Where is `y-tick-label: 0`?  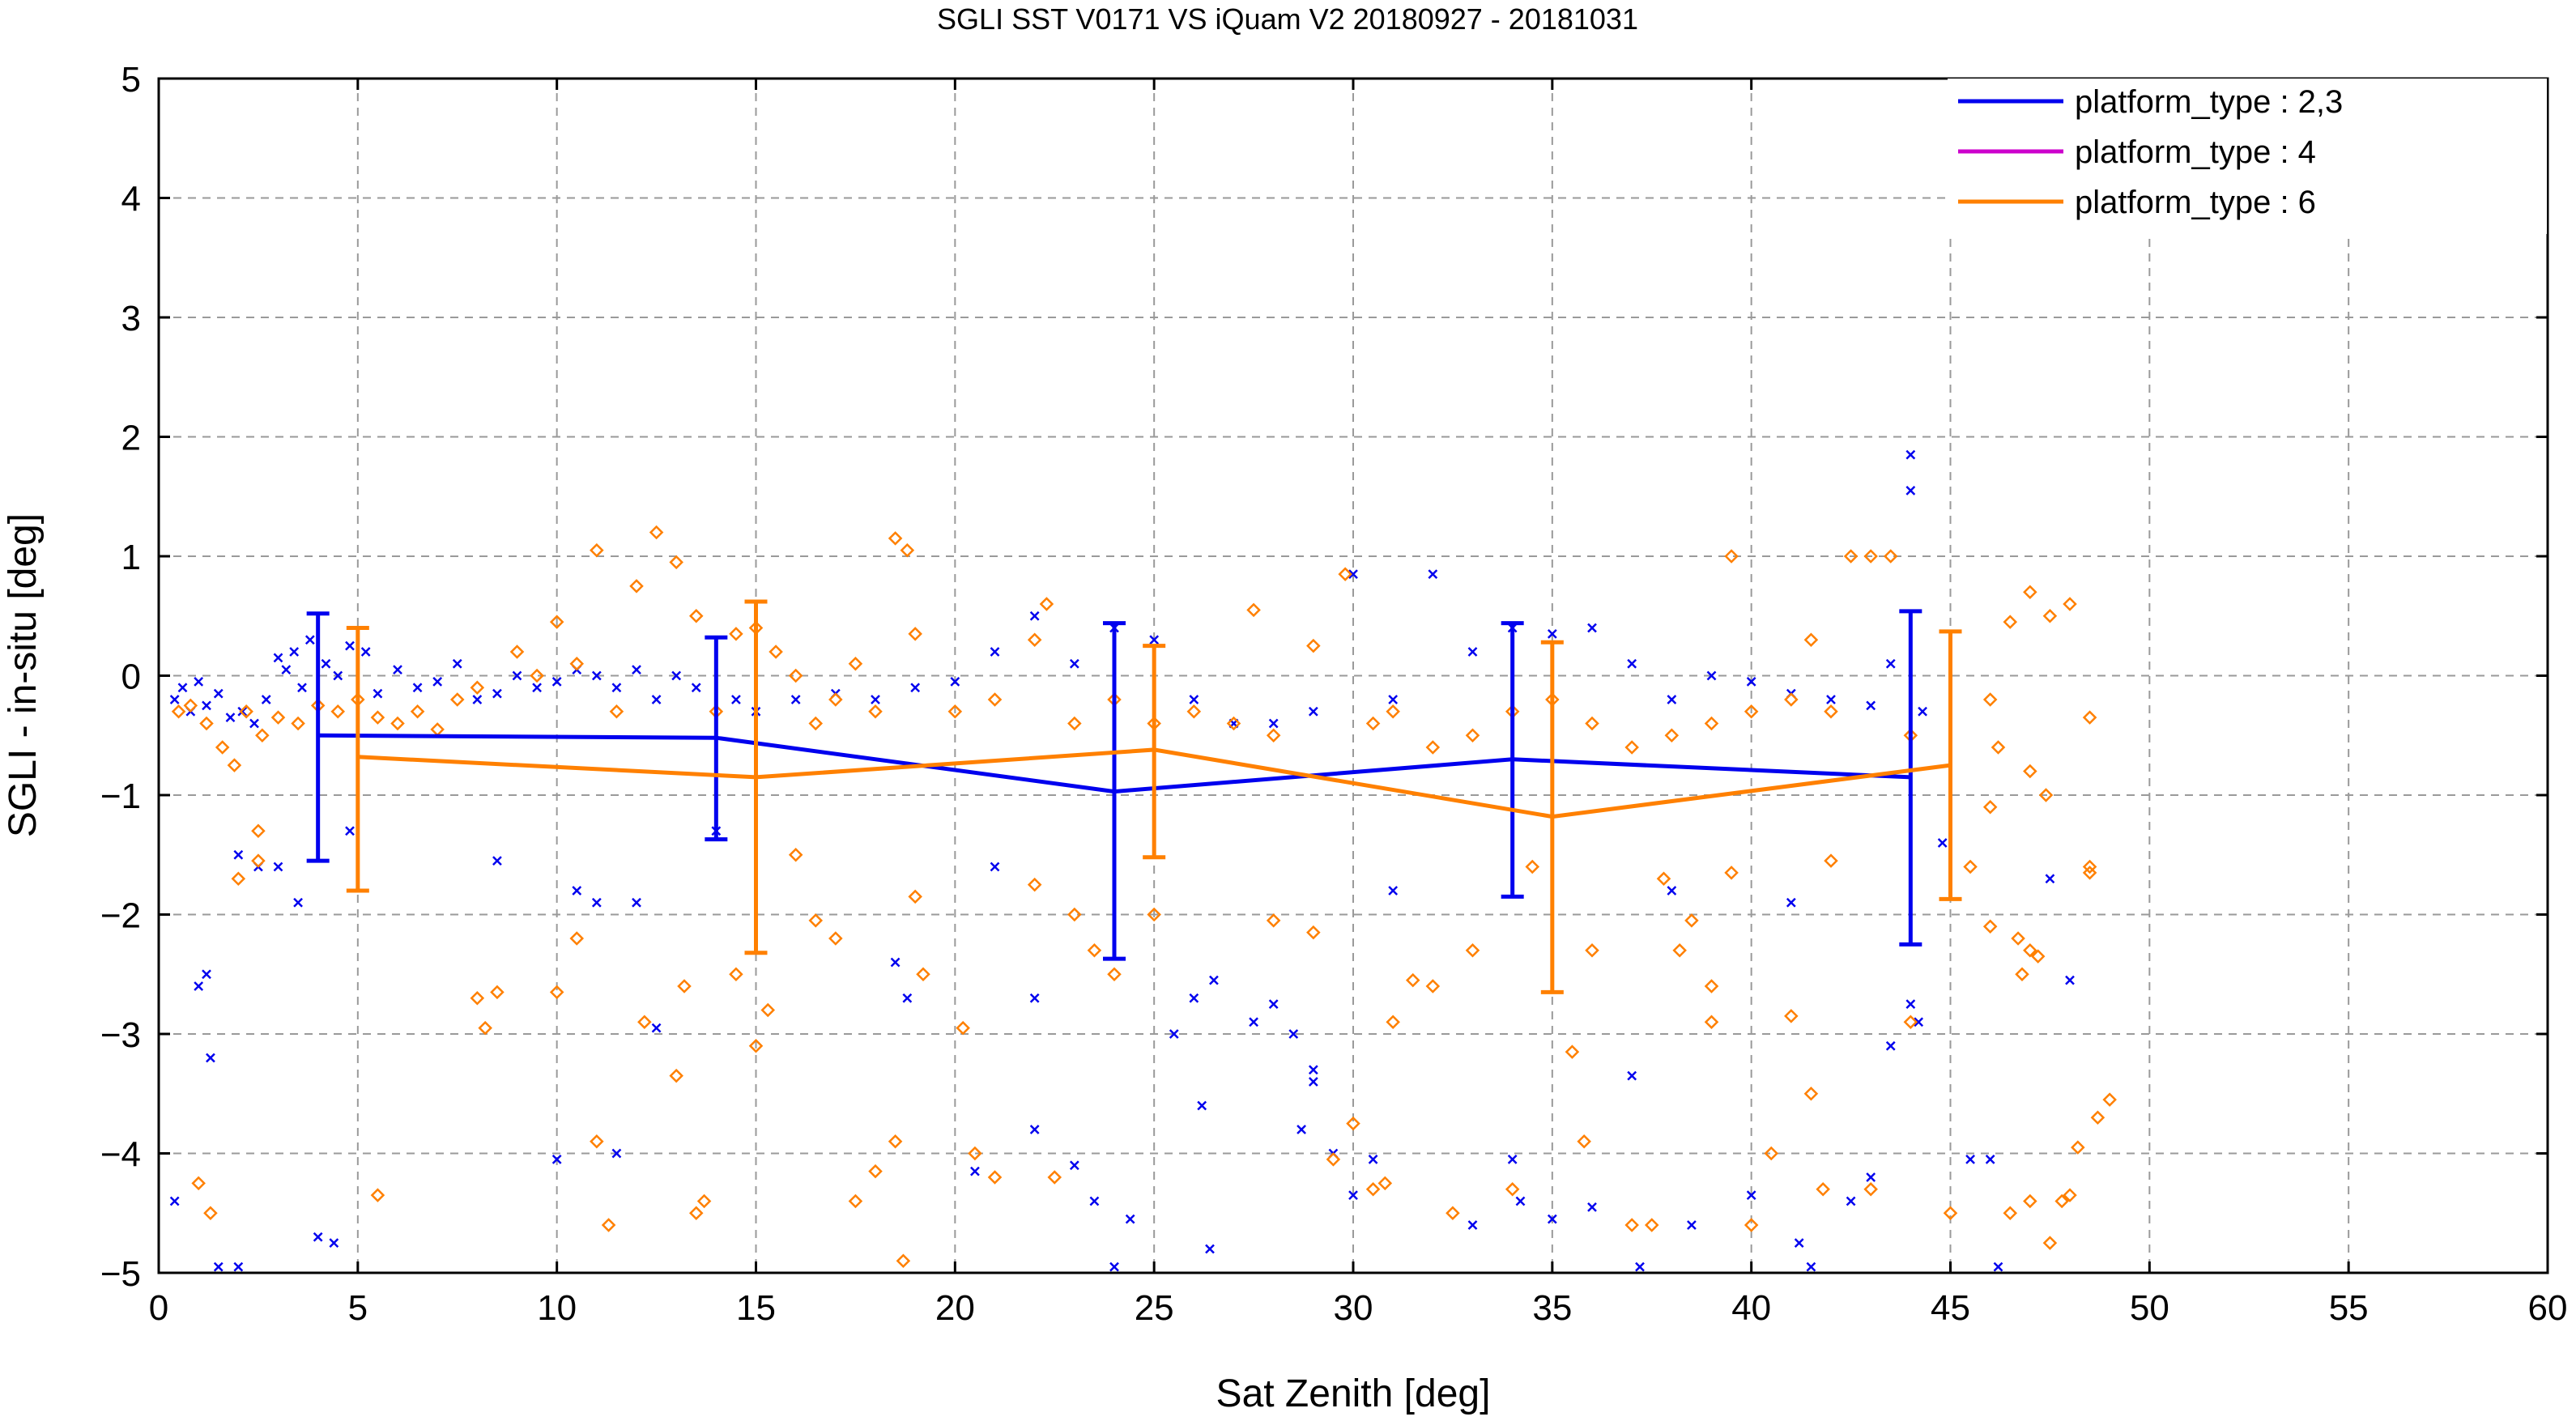 y-tick-label: 0 is located at coordinates (131, 677).